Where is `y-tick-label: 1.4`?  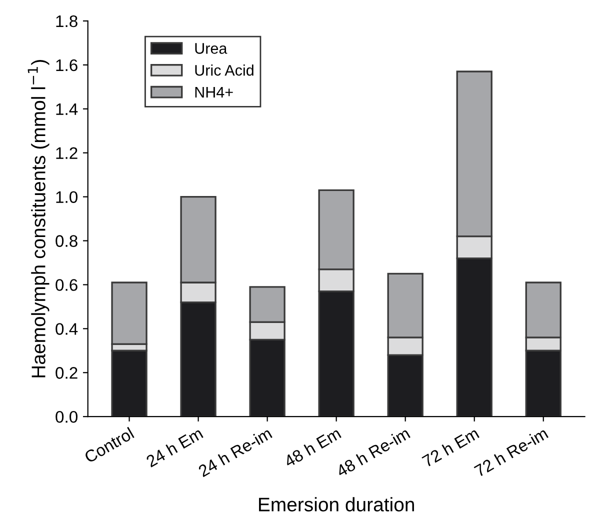 y-tick-label: 1.4 is located at coordinates (67, 109).